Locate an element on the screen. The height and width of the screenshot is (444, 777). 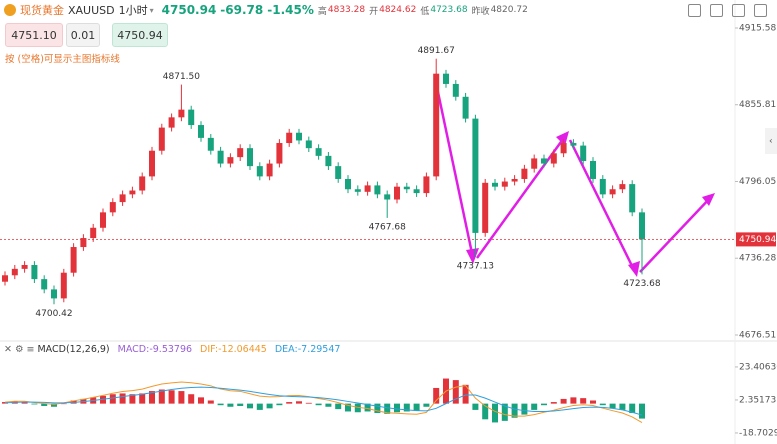
high-label: 高 is located at coordinates (322, 11).